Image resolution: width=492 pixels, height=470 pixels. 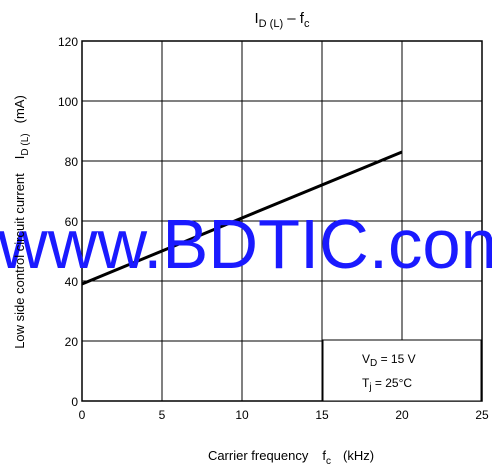 What do you see at coordinates (68, 102) in the screenshot?
I see `y-tick-label: 100` at bounding box center [68, 102].